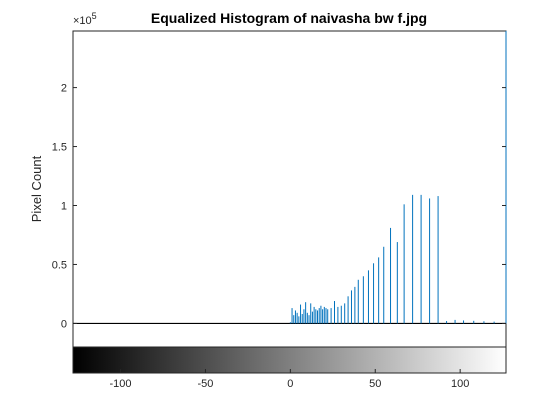  Describe the element at coordinates (85, 19) in the screenshot. I see `y-exponent-label: ×10⁵` at that location.